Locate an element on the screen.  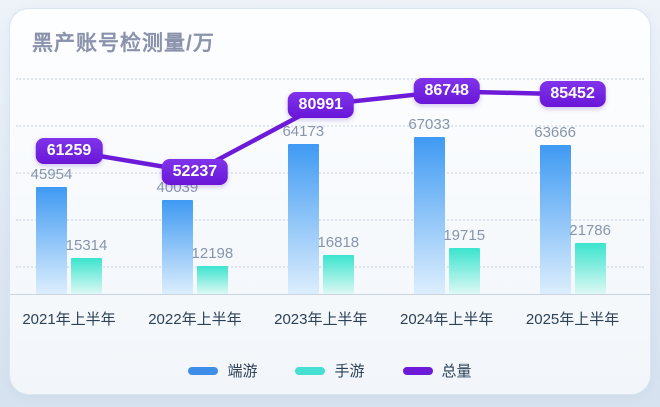
bar-value-label: 19715 is located at coordinates (464, 235).